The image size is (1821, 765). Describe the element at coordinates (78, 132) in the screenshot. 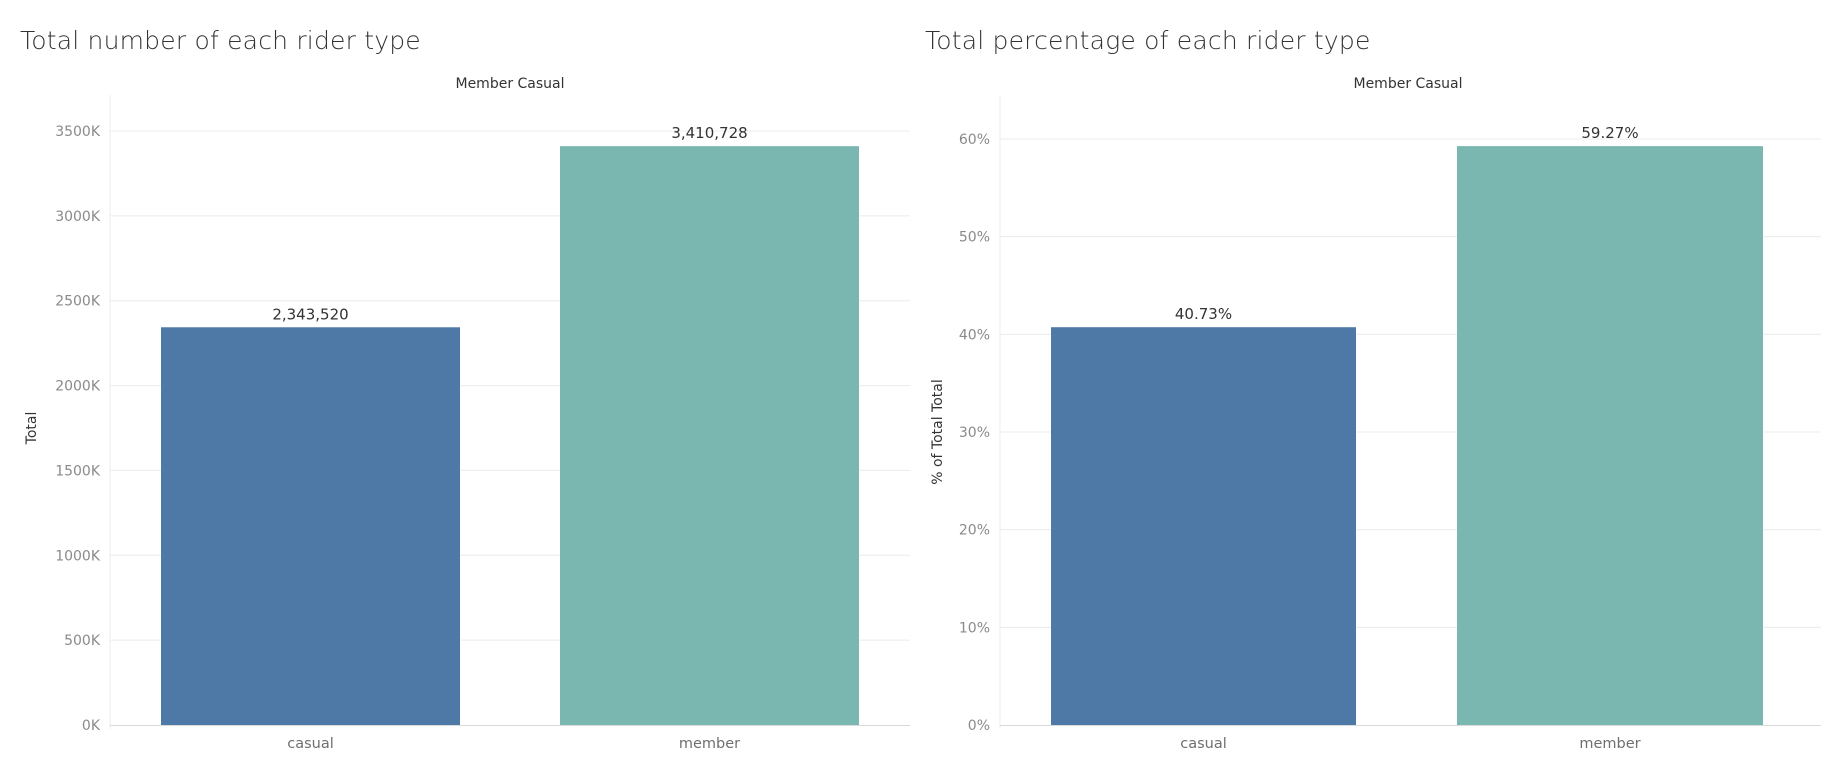

I see `y-tick-label: 3500K` at that location.